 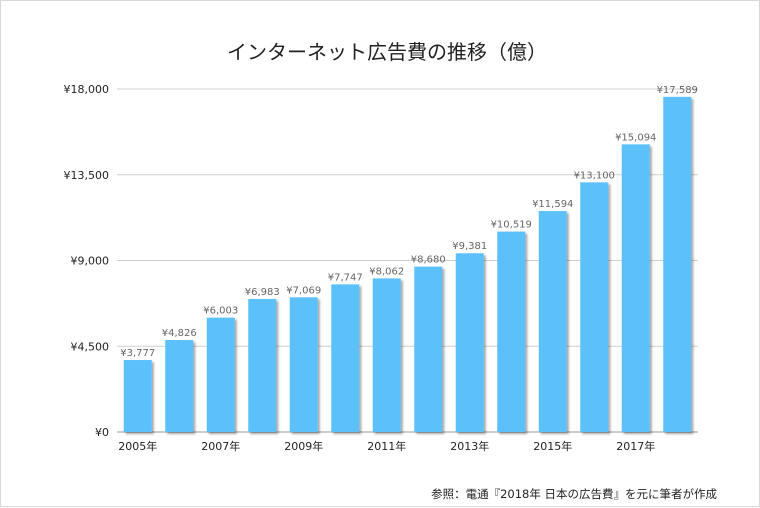 What do you see at coordinates (469, 446) in the screenshot?
I see `x-tick-label: 2013年` at bounding box center [469, 446].